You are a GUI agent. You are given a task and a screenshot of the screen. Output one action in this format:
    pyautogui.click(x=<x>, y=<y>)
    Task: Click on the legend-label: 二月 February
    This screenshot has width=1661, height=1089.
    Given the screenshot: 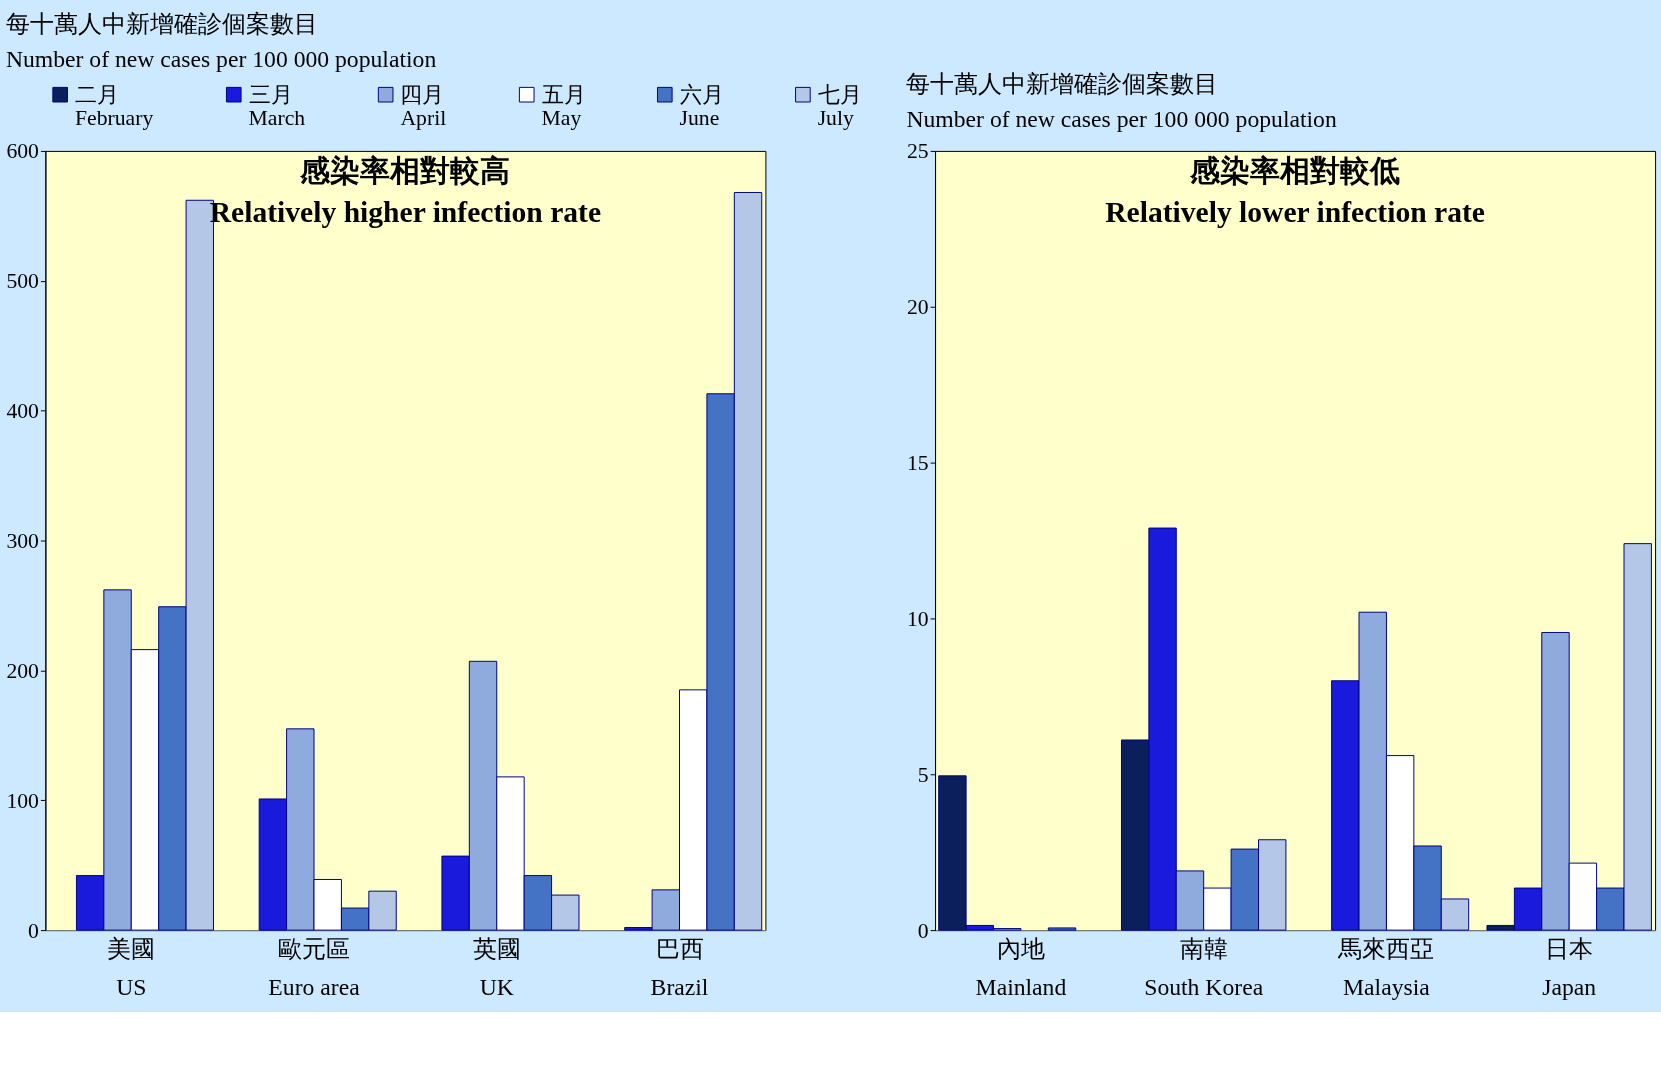 What is the action you would take?
    pyautogui.click(x=114, y=106)
    